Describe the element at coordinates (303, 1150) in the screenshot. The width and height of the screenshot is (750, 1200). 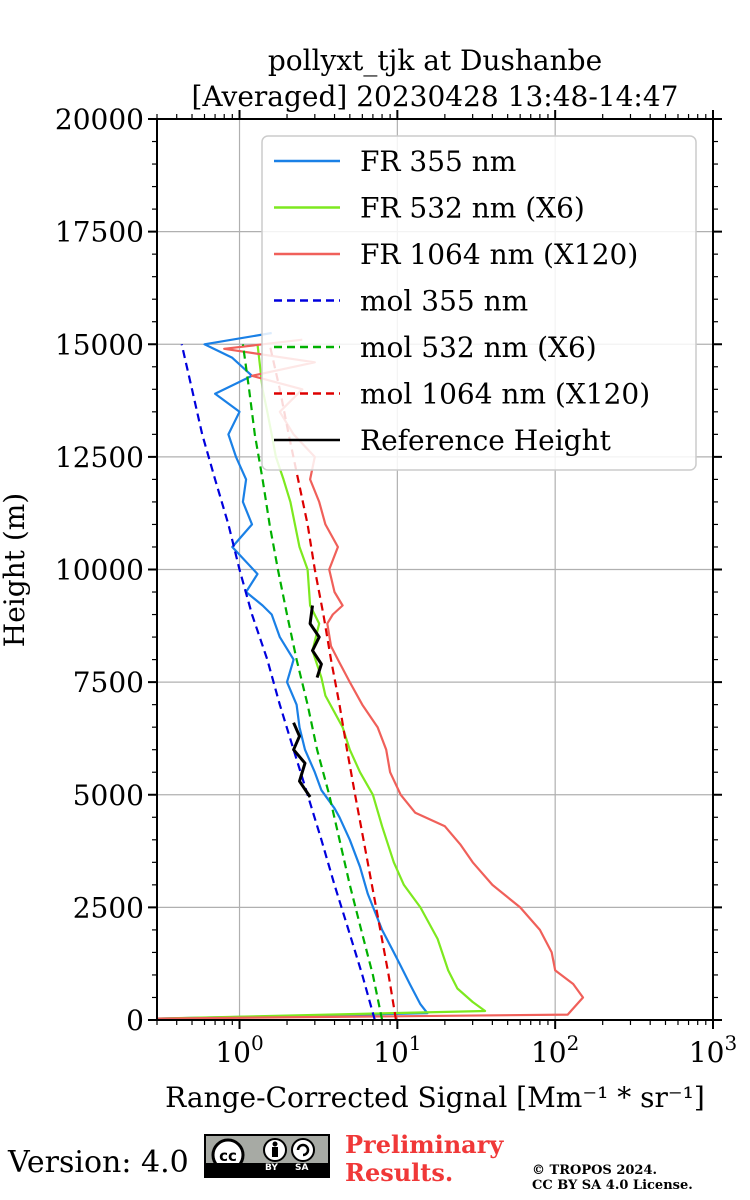
I see `sa-icon` at that location.